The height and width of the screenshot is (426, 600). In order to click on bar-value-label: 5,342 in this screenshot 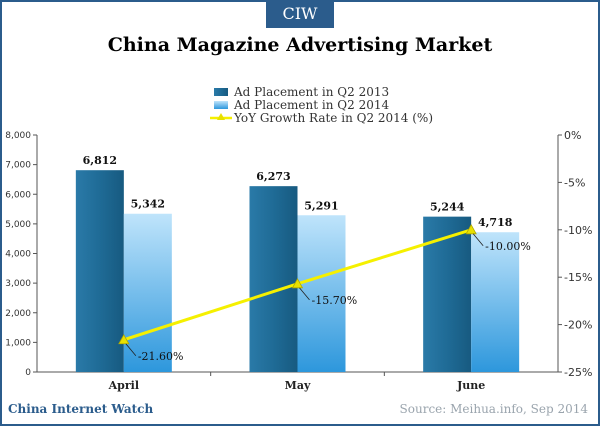, I will do `click(148, 204)`.